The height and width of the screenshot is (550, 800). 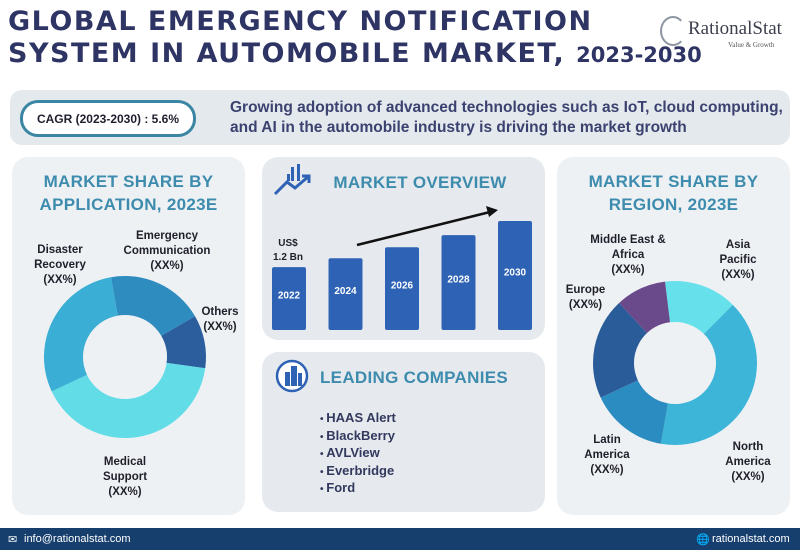 I want to click on title-text: SYSTEM IN AUTOMOBILE MARKET,, so click(x=287, y=53).